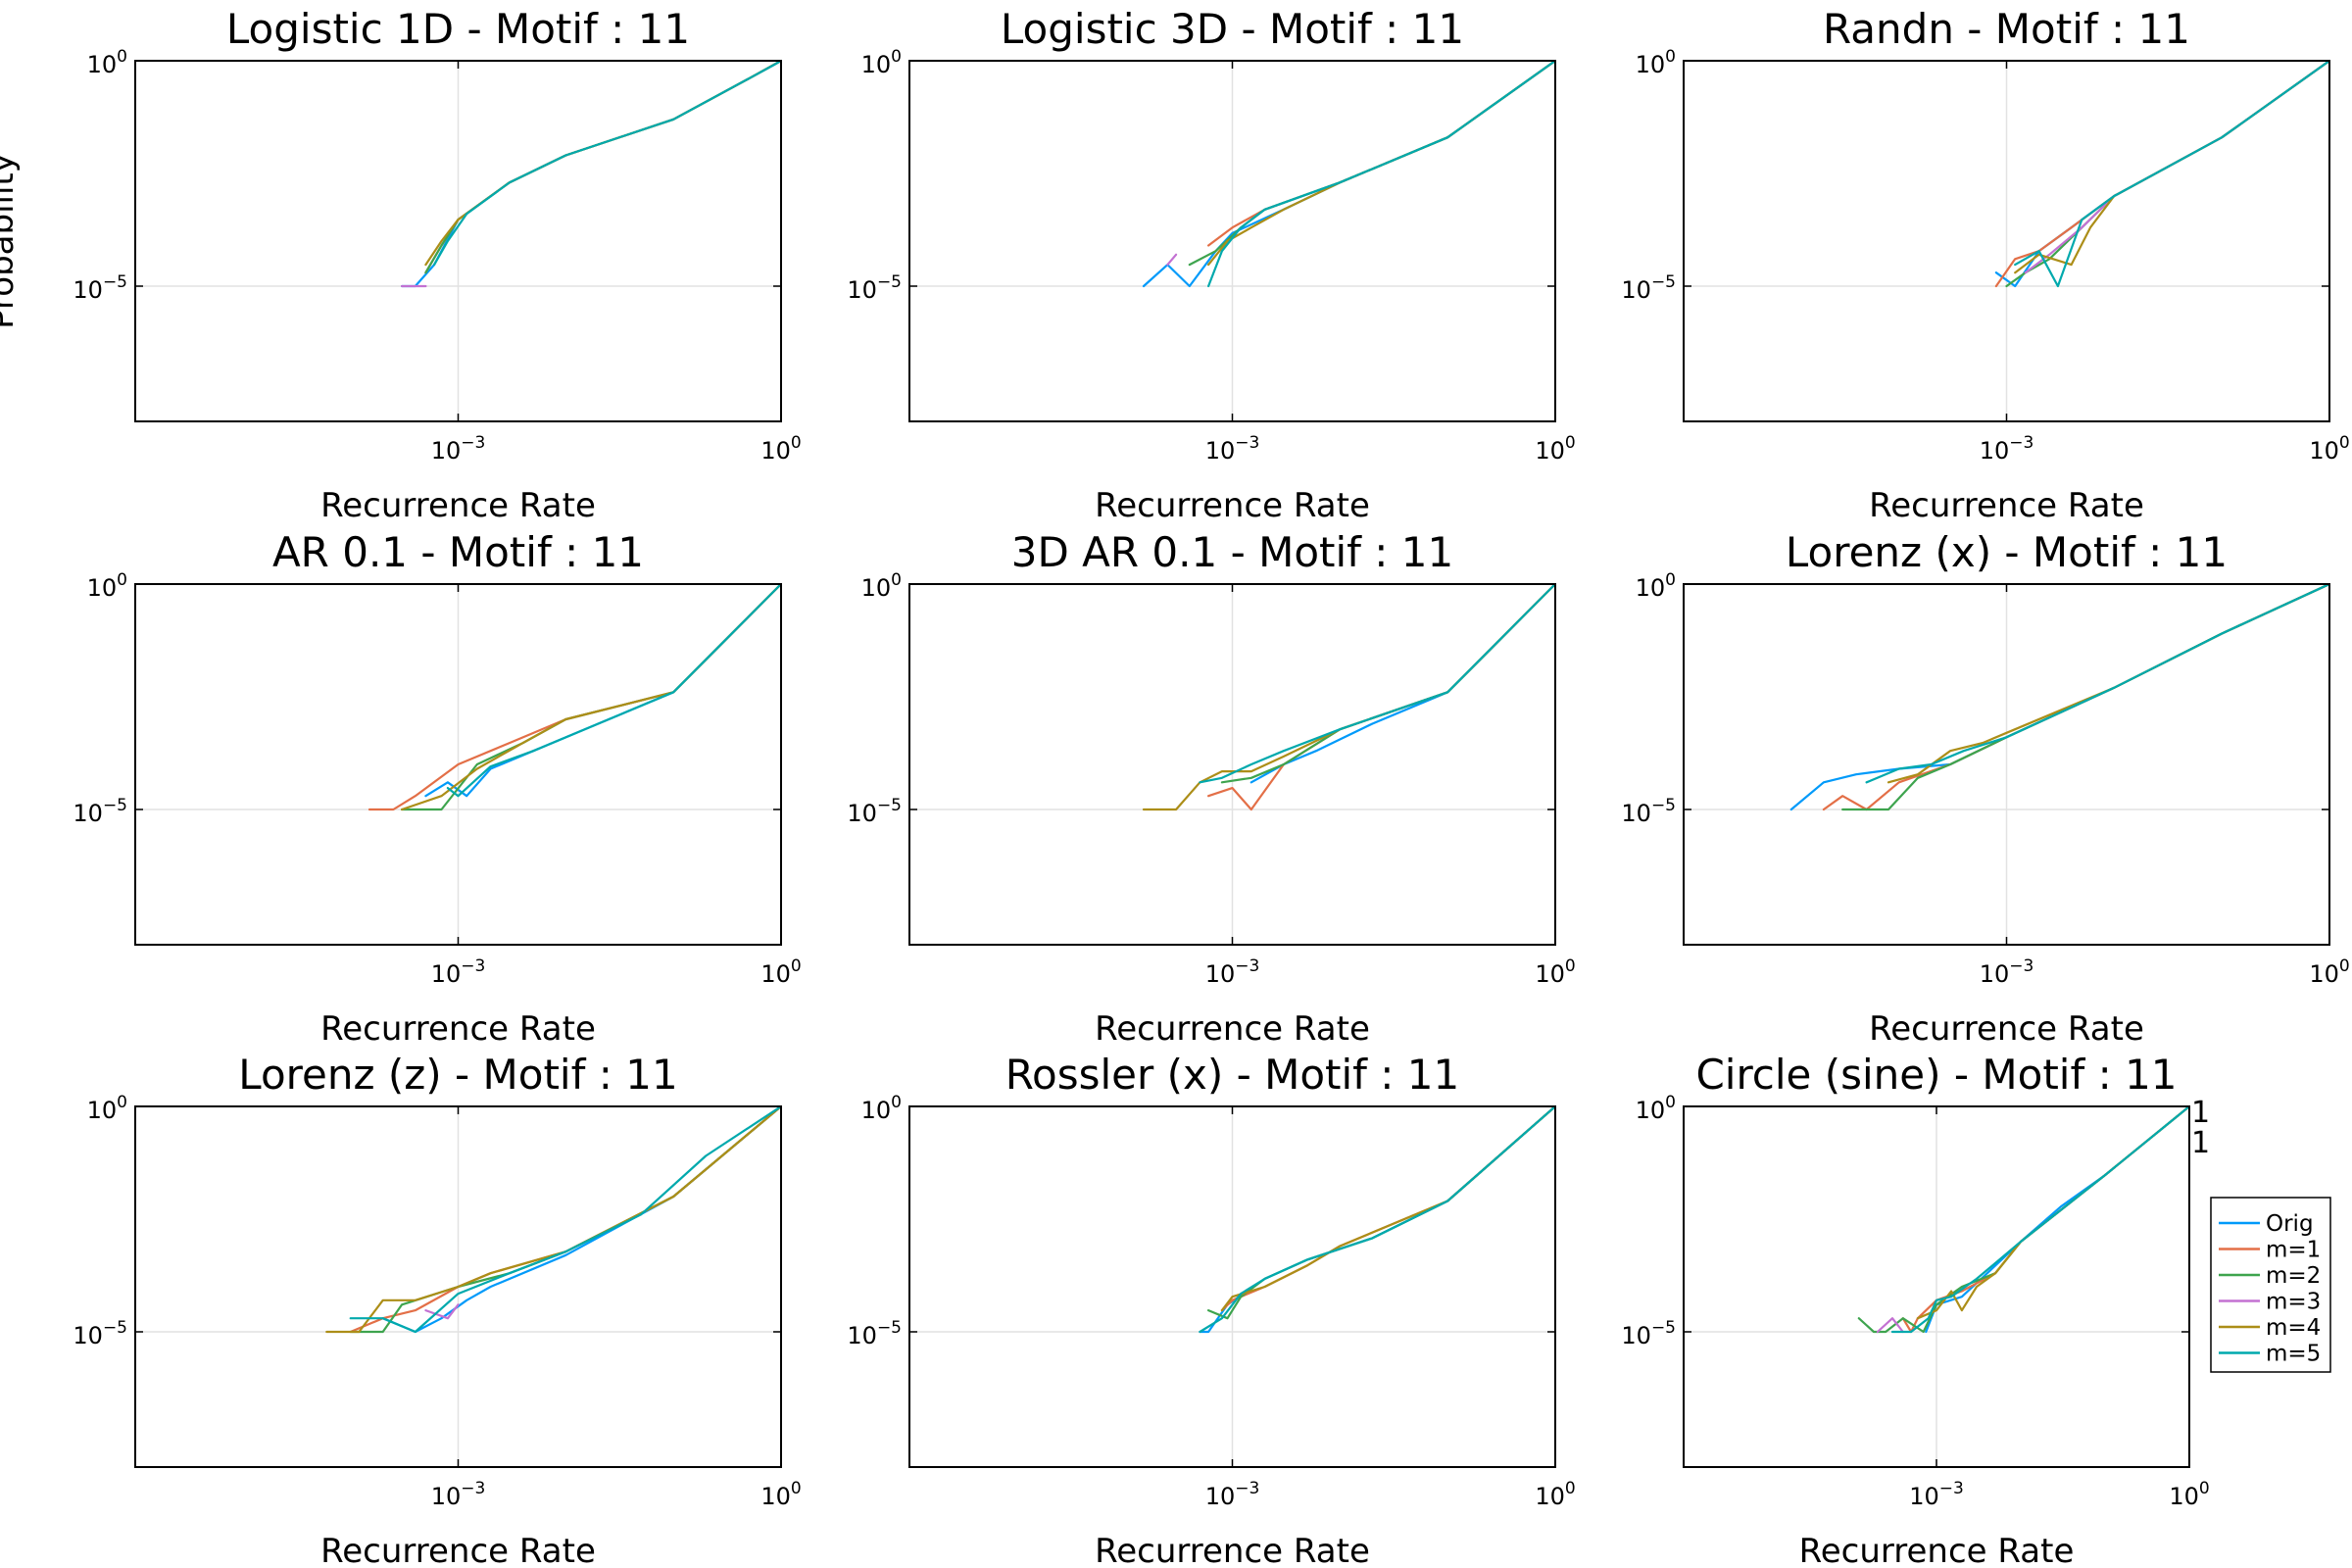 The width and height of the screenshot is (2352, 1568). I want to click on subplot-title: Lorenz (z) - Motif : 11, so click(457, 1075).